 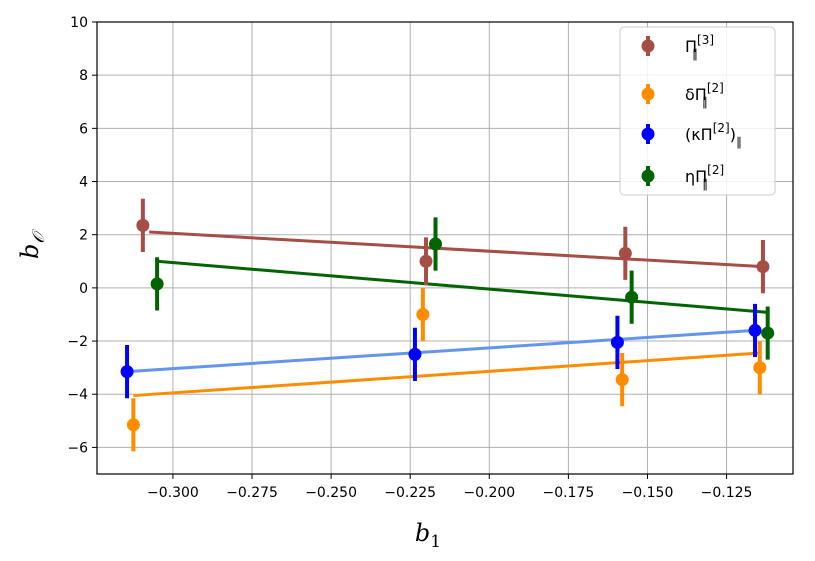 I want to click on y-axis-label: b𝒪, so click(x=32, y=244).